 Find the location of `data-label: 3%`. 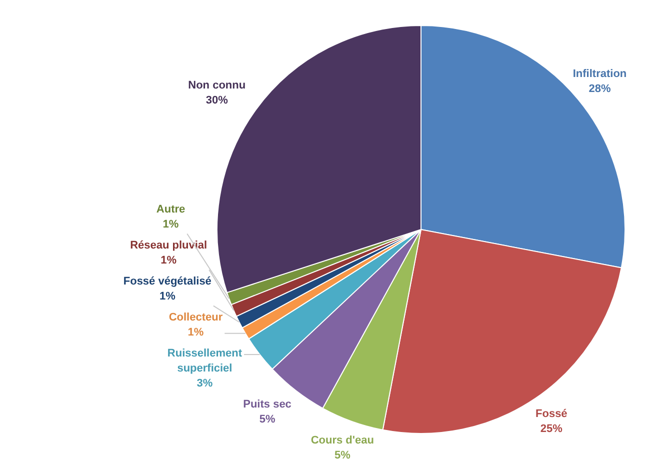

data-label: 3% is located at coordinates (204, 383).